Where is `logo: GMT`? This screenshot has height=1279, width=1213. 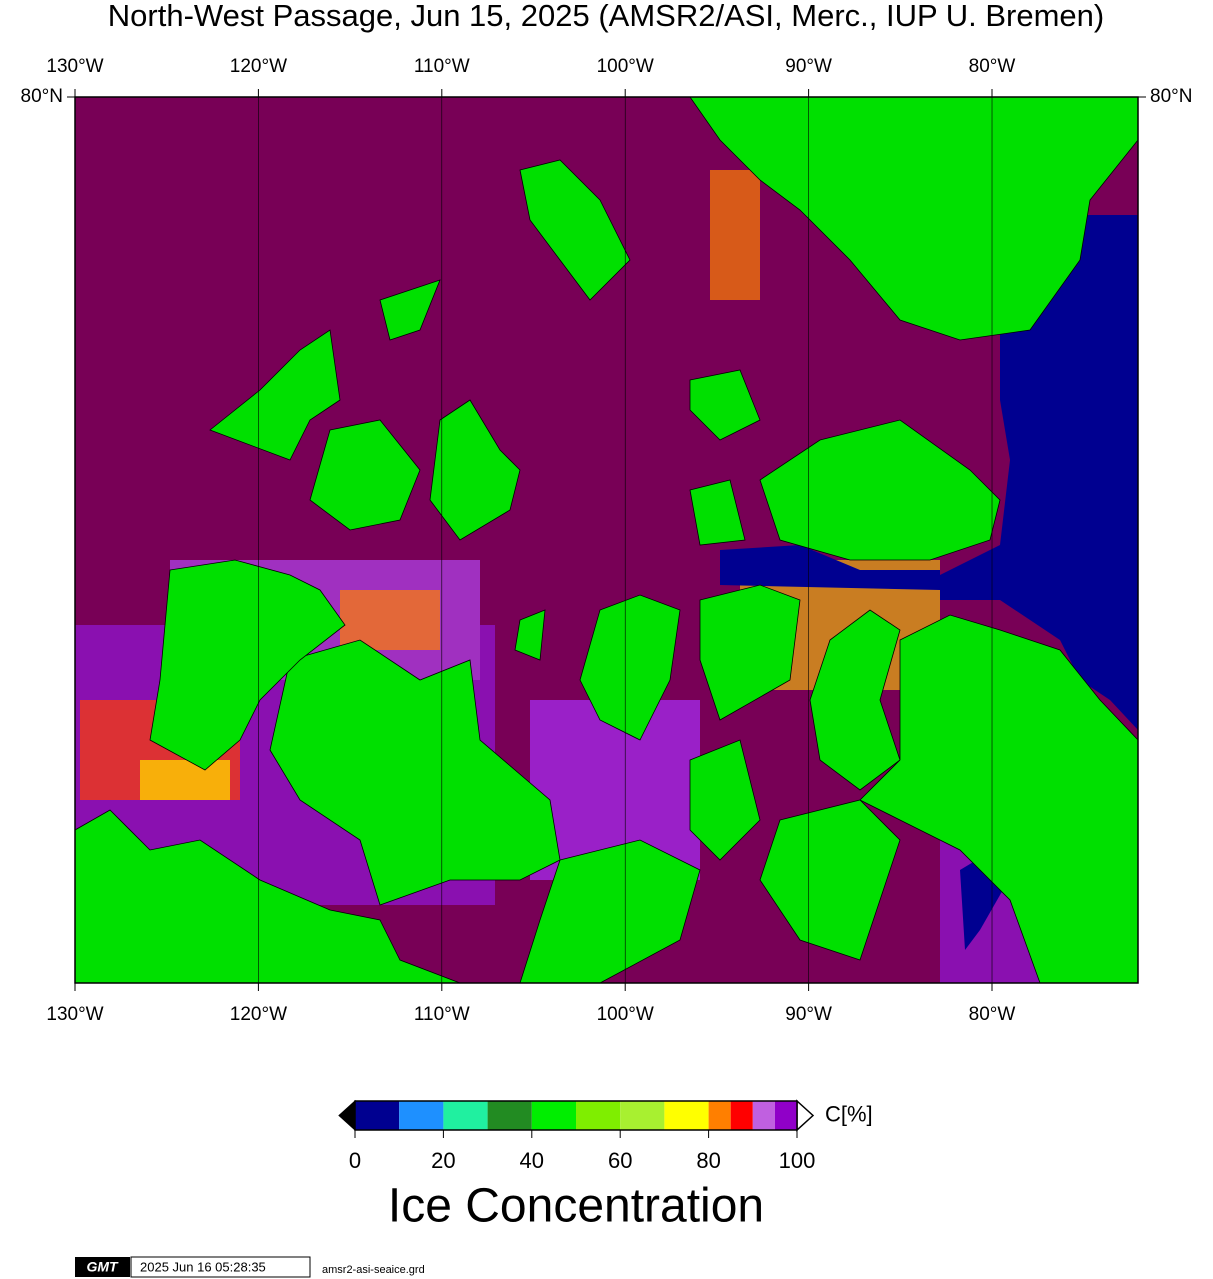 logo: GMT is located at coordinates (102, 1267).